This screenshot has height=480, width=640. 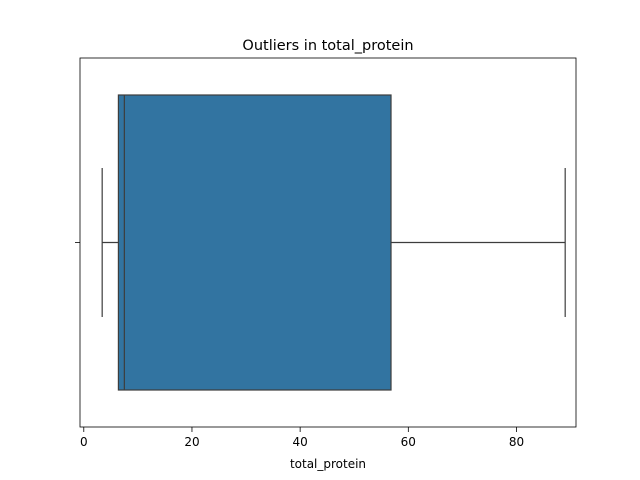 What do you see at coordinates (300, 442) in the screenshot?
I see `x-tick-label: 40` at bounding box center [300, 442].